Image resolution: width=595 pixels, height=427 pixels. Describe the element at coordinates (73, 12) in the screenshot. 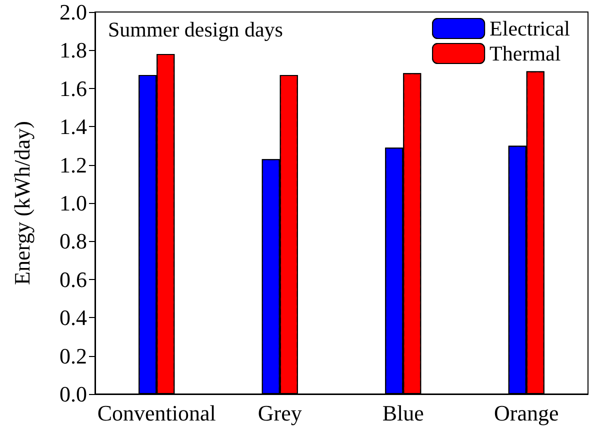

I see `y-tick-label: 2.0` at that location.